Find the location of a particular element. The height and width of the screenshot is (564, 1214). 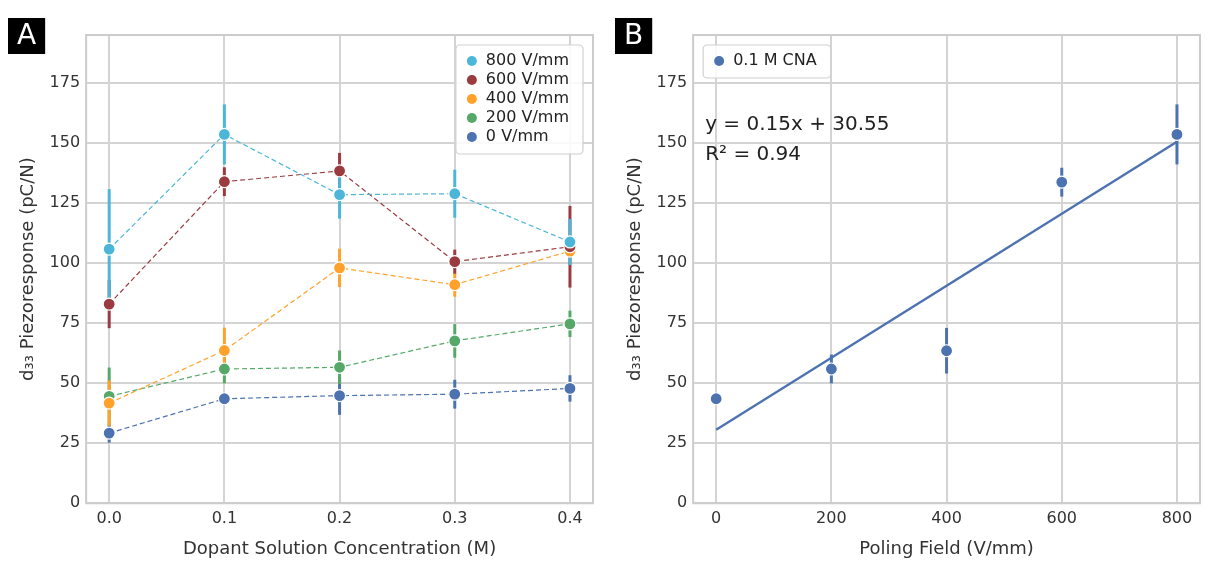

chart-title: A is located at coordinates (27, 35).